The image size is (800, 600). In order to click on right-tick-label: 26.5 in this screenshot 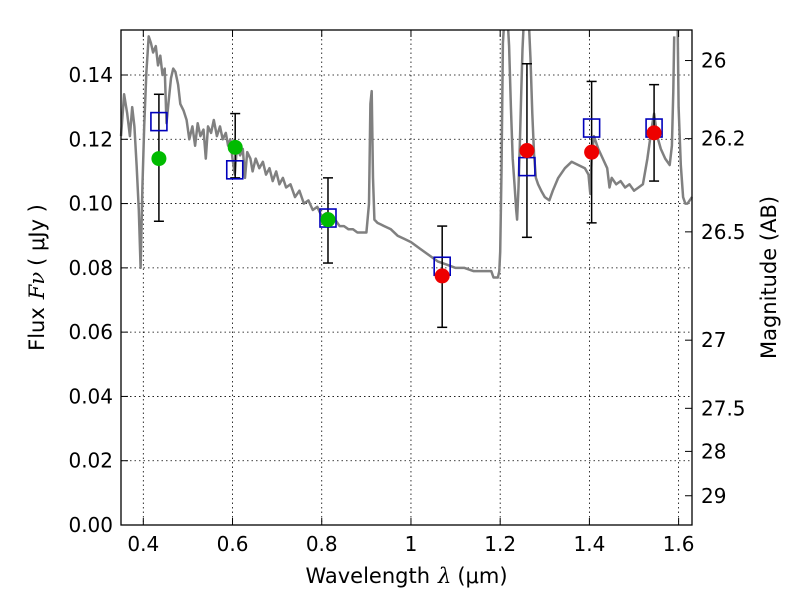, I will do `click(723, 232)`.